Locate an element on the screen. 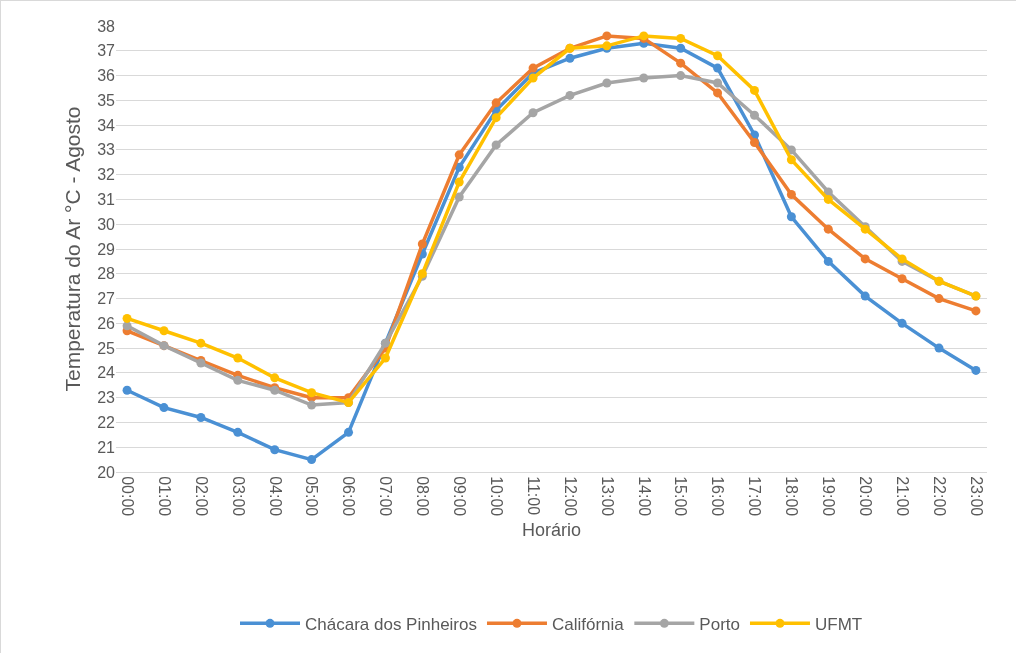 The image size is (1016, 653). y-tick-label: 24 is located at coordinates (106, 373).